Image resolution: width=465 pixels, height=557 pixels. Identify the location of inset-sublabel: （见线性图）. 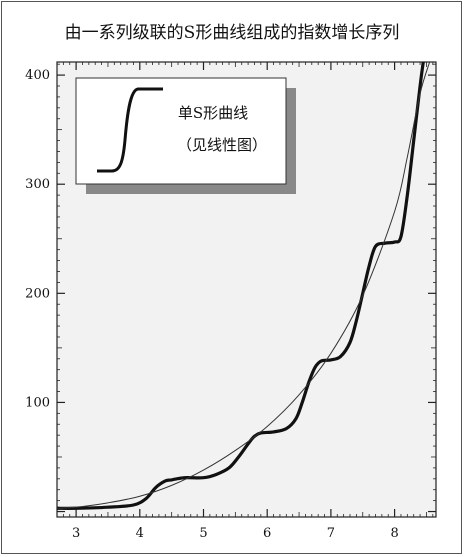
(222, 145).